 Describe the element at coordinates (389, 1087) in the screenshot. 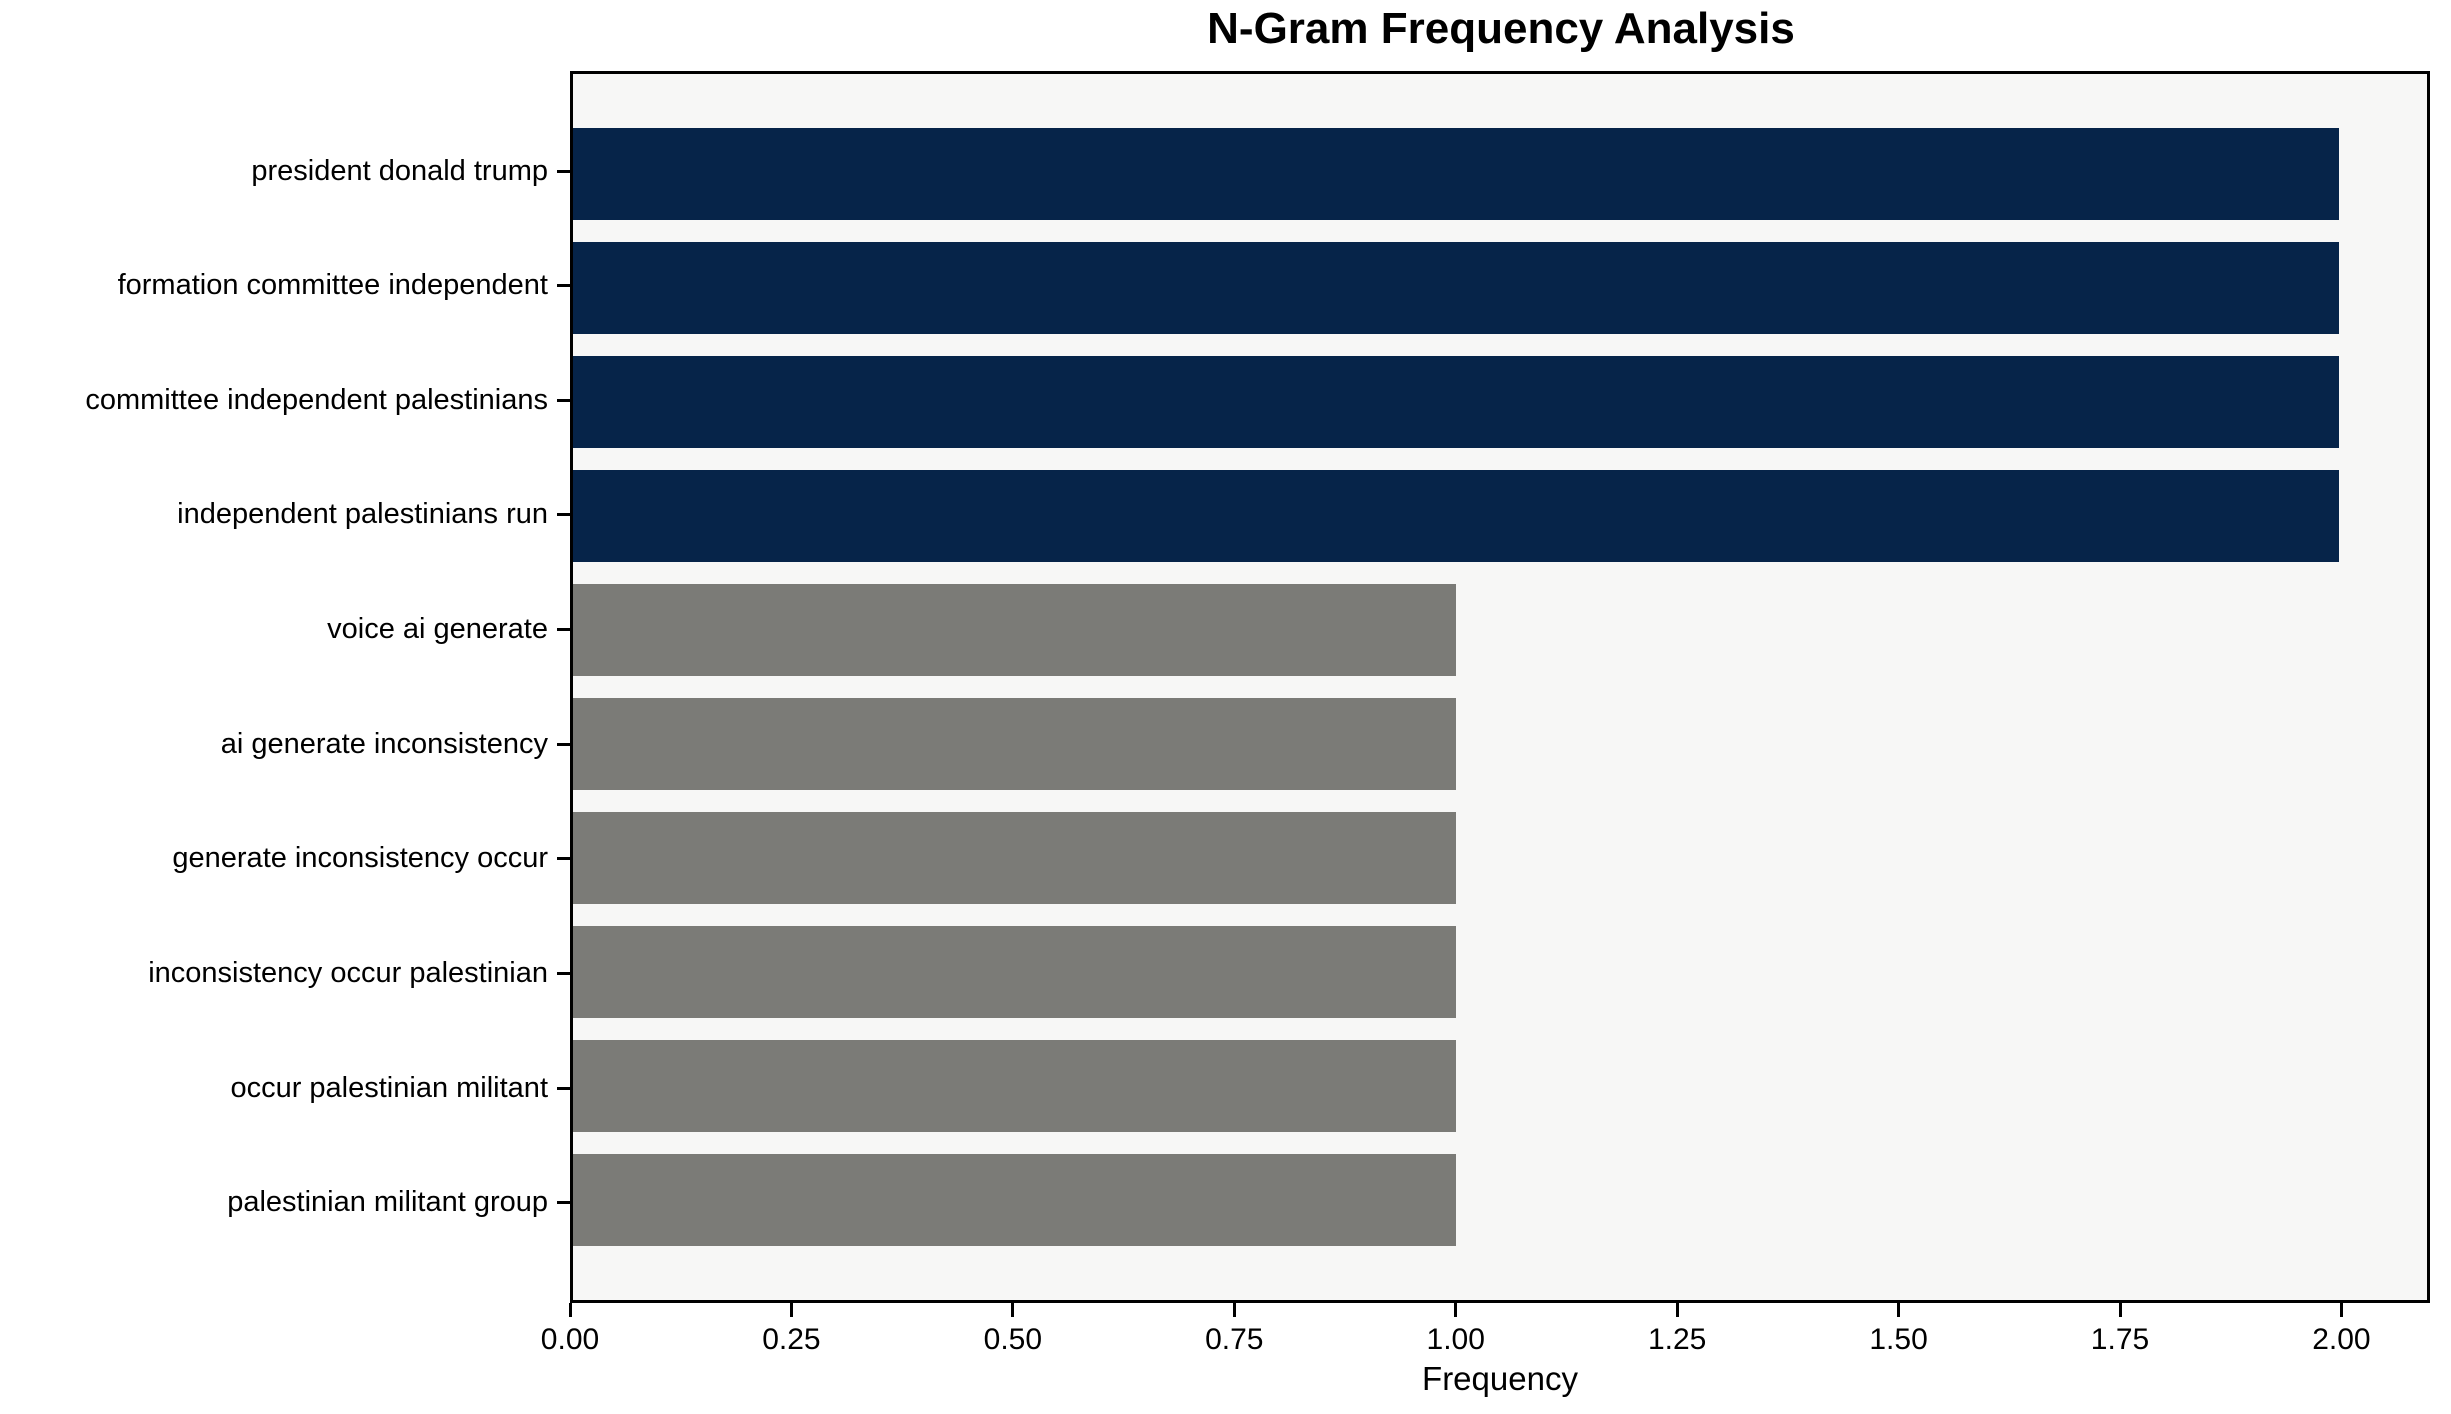

I see `y-tick-label: occur palestinian militant` at that location.